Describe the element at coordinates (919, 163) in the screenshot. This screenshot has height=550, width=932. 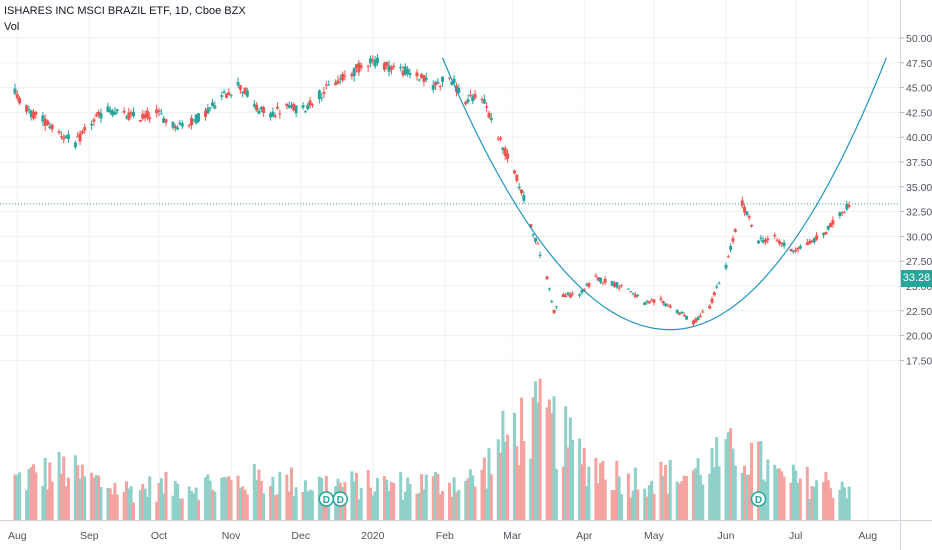
I see `y-tick-label: 37.50` at that location.